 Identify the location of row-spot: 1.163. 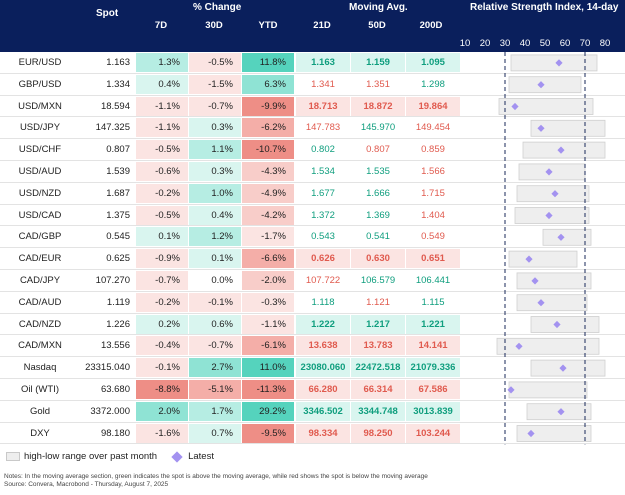
(118, 62).